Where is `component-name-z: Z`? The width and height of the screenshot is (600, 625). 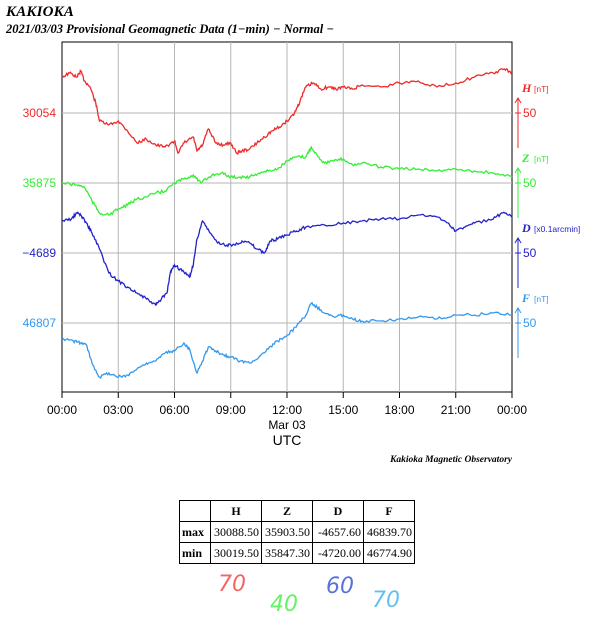 component-name-z: Z is located at coordinates (525, 158).